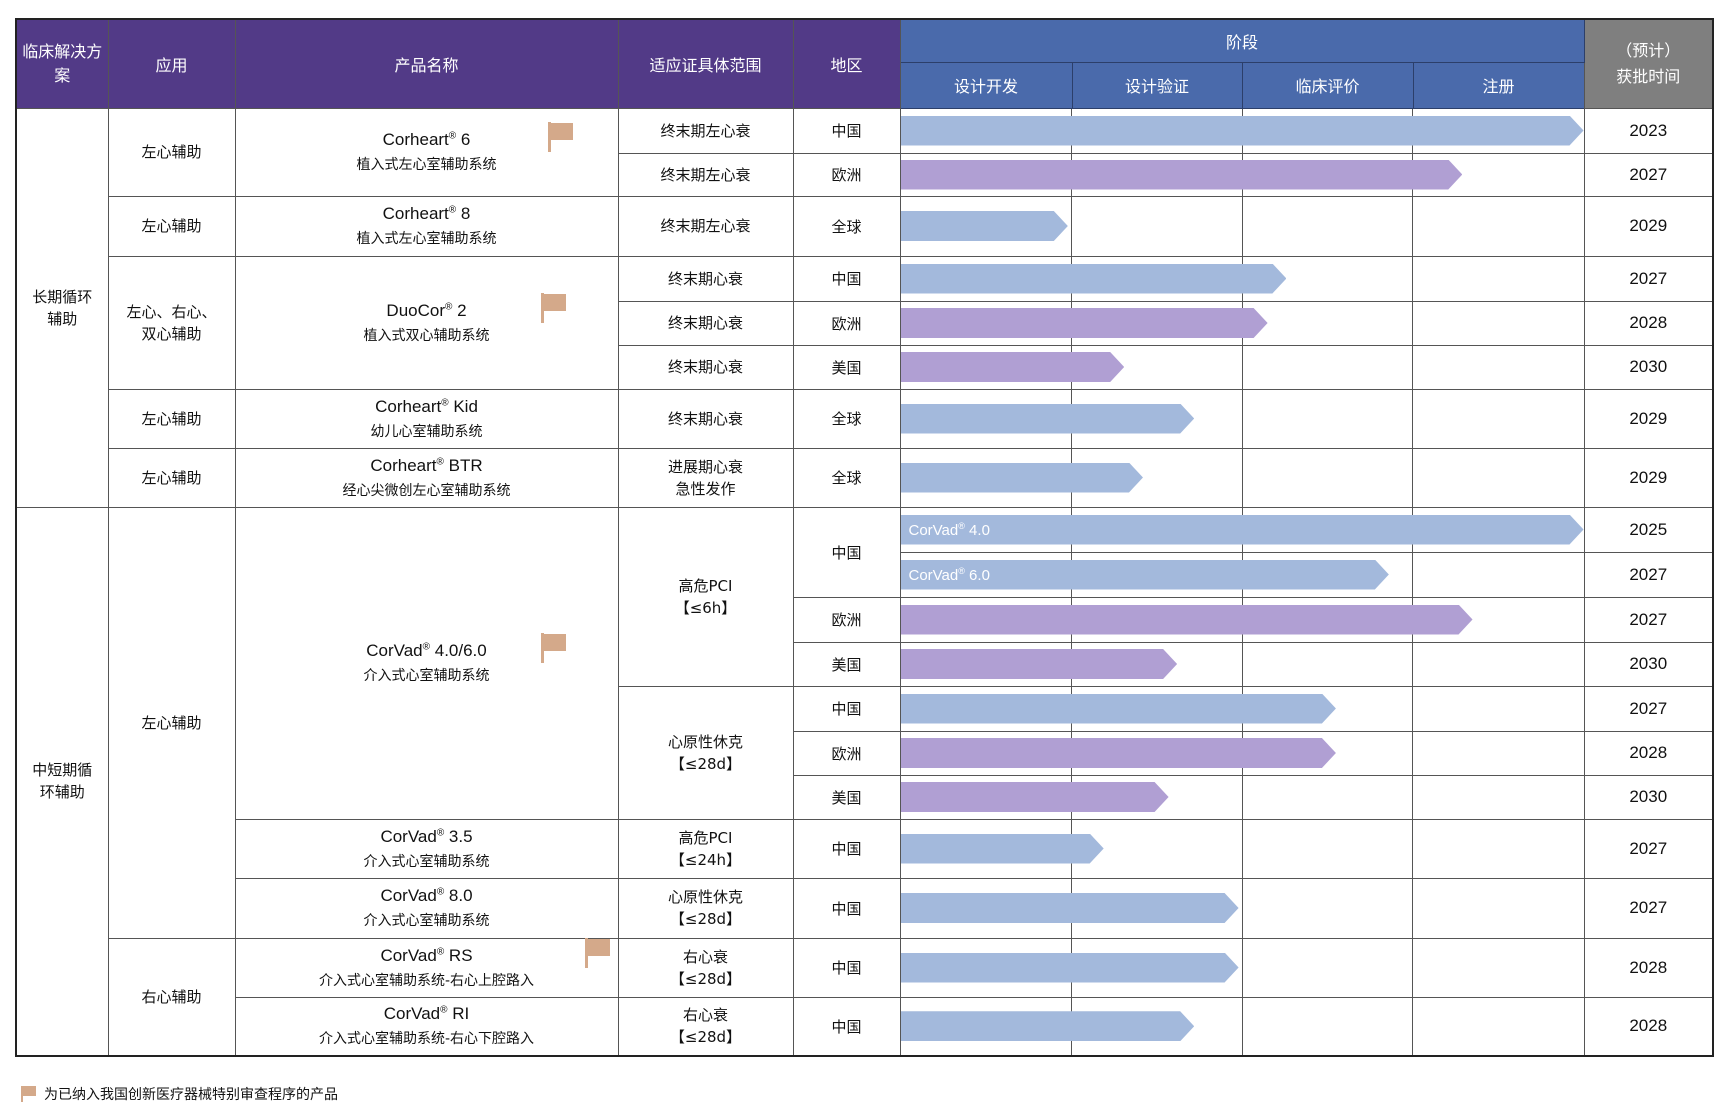  What do you see at coordinates (705, 226) in the screenshot?
I see `indication-cell: 终末期左心衰` at bounding box center [705, 226].